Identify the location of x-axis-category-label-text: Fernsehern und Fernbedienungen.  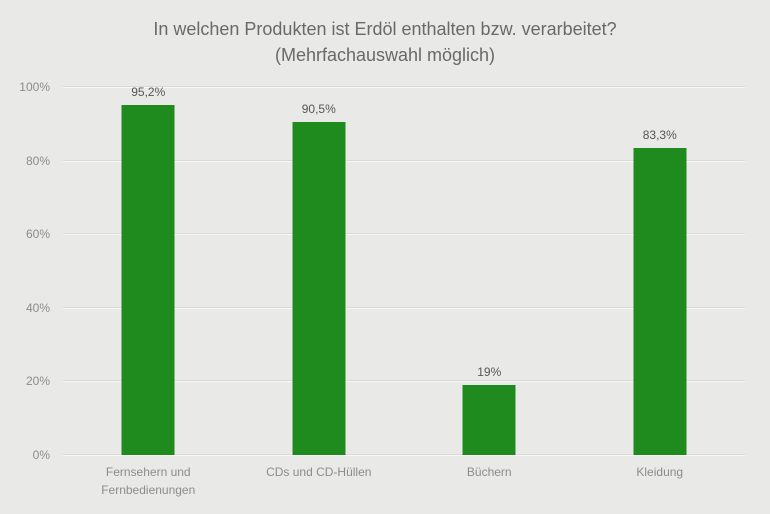
(148, 481).